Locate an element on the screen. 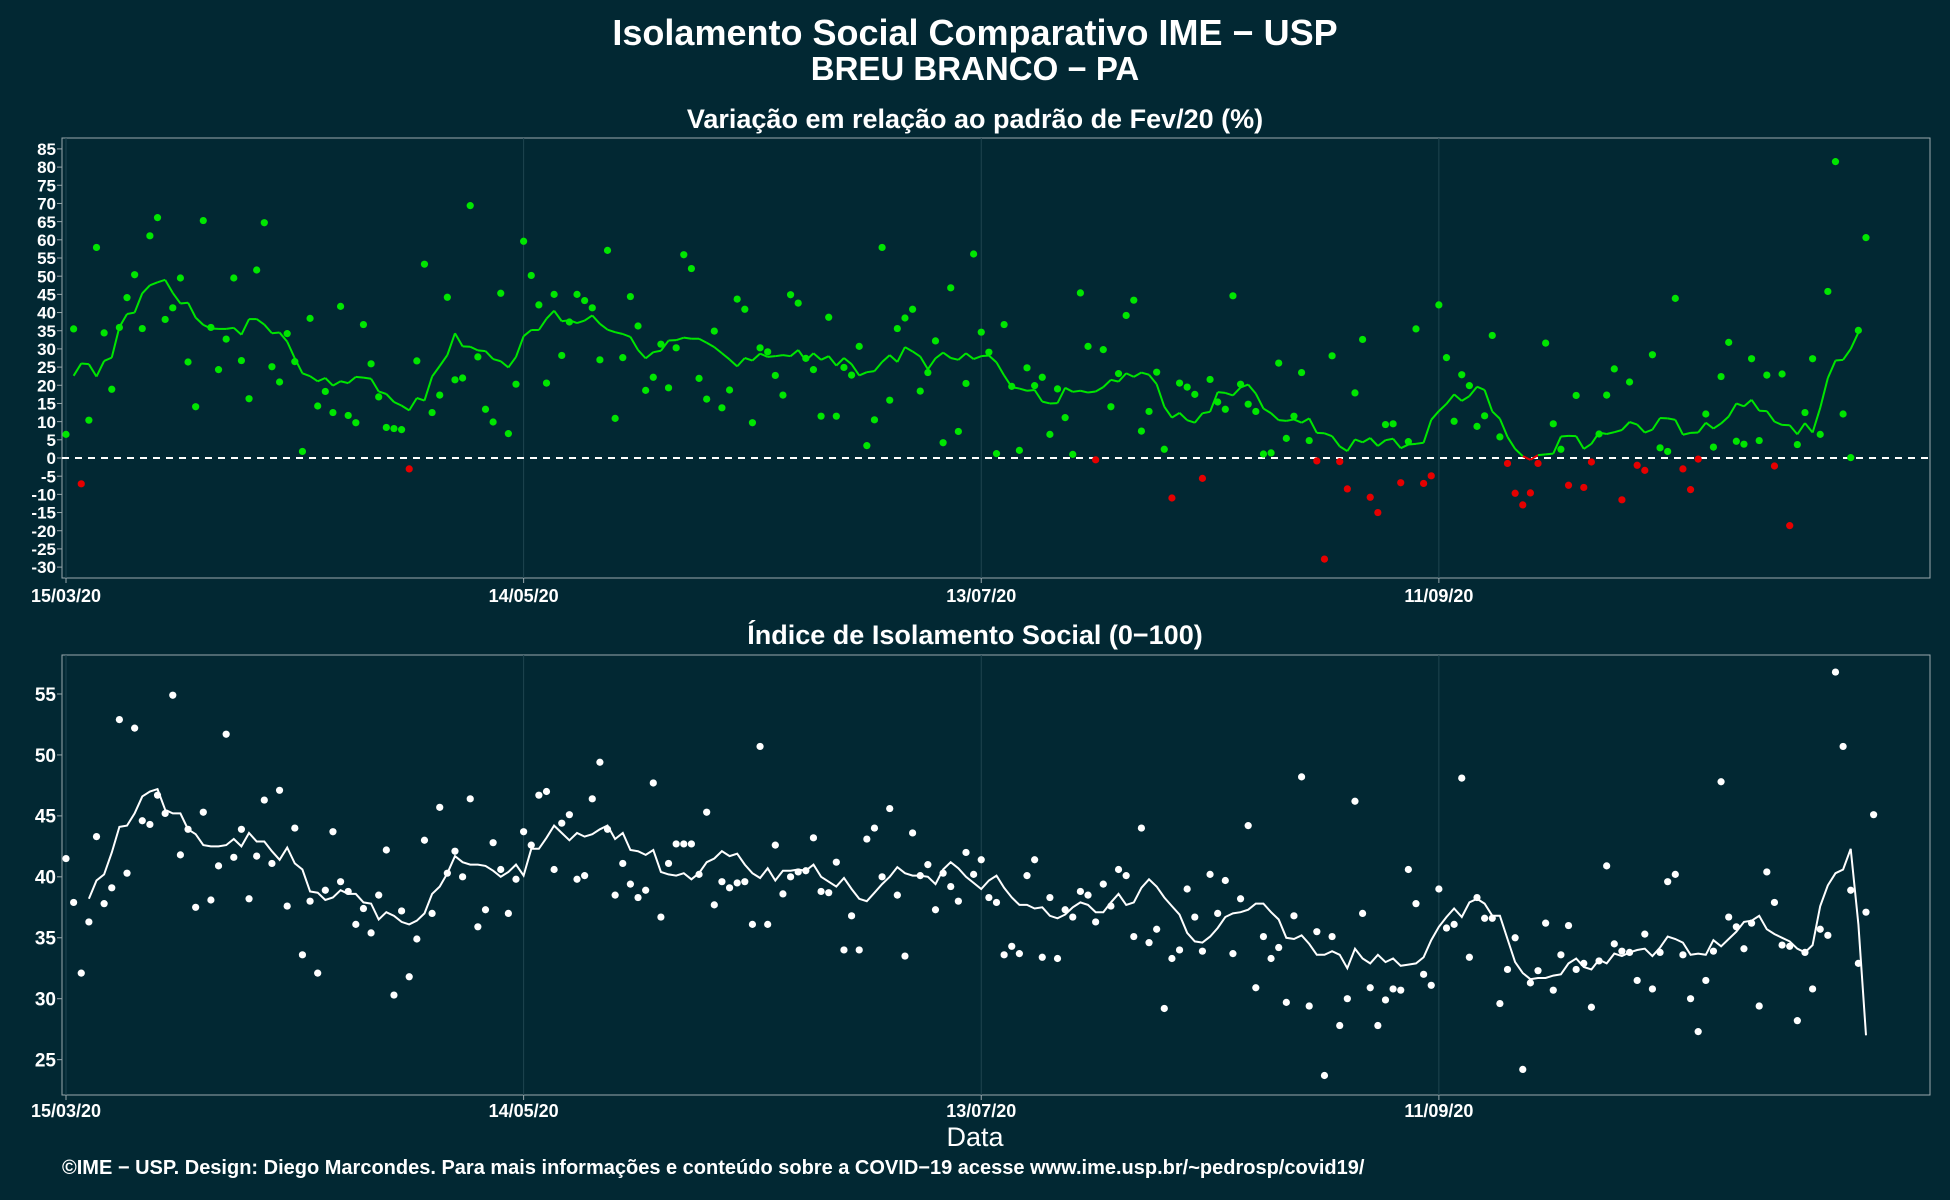  y-tick-label: 60 is located at coordinates (46, 240).